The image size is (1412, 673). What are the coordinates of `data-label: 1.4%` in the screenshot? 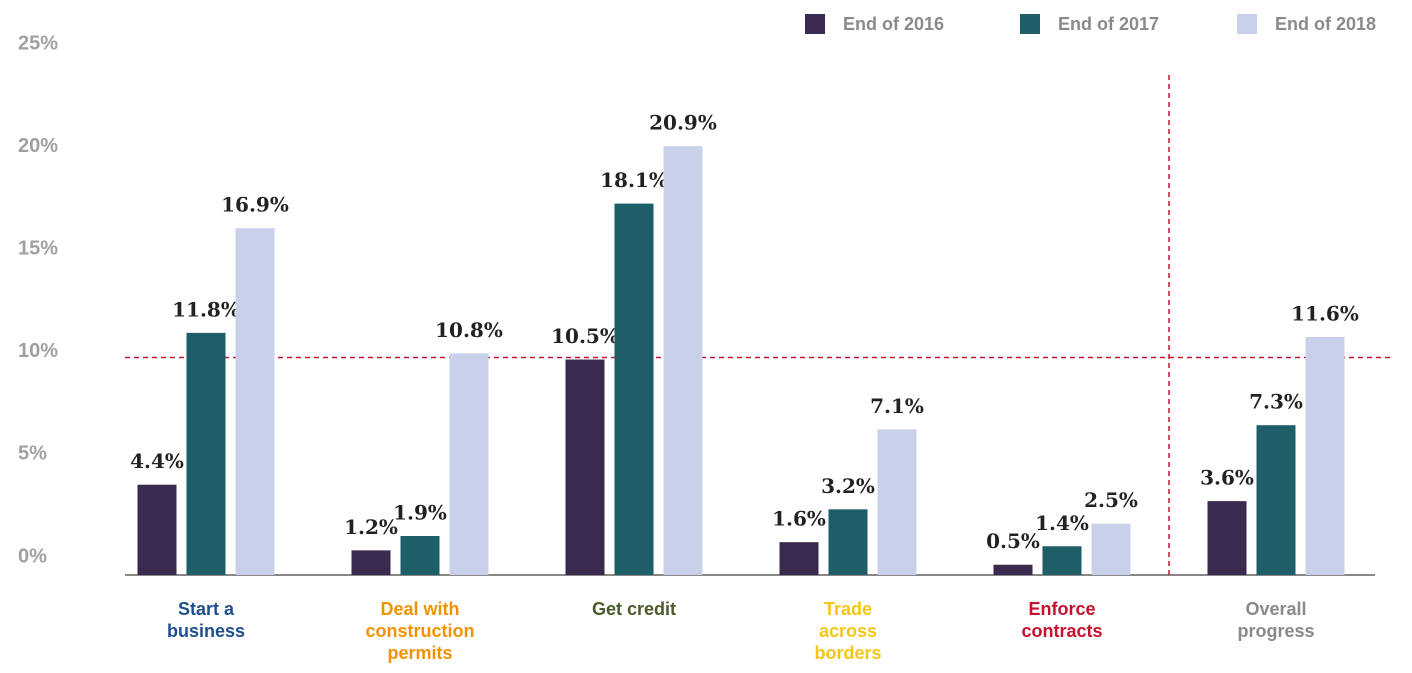 It's located at (1062, 523).